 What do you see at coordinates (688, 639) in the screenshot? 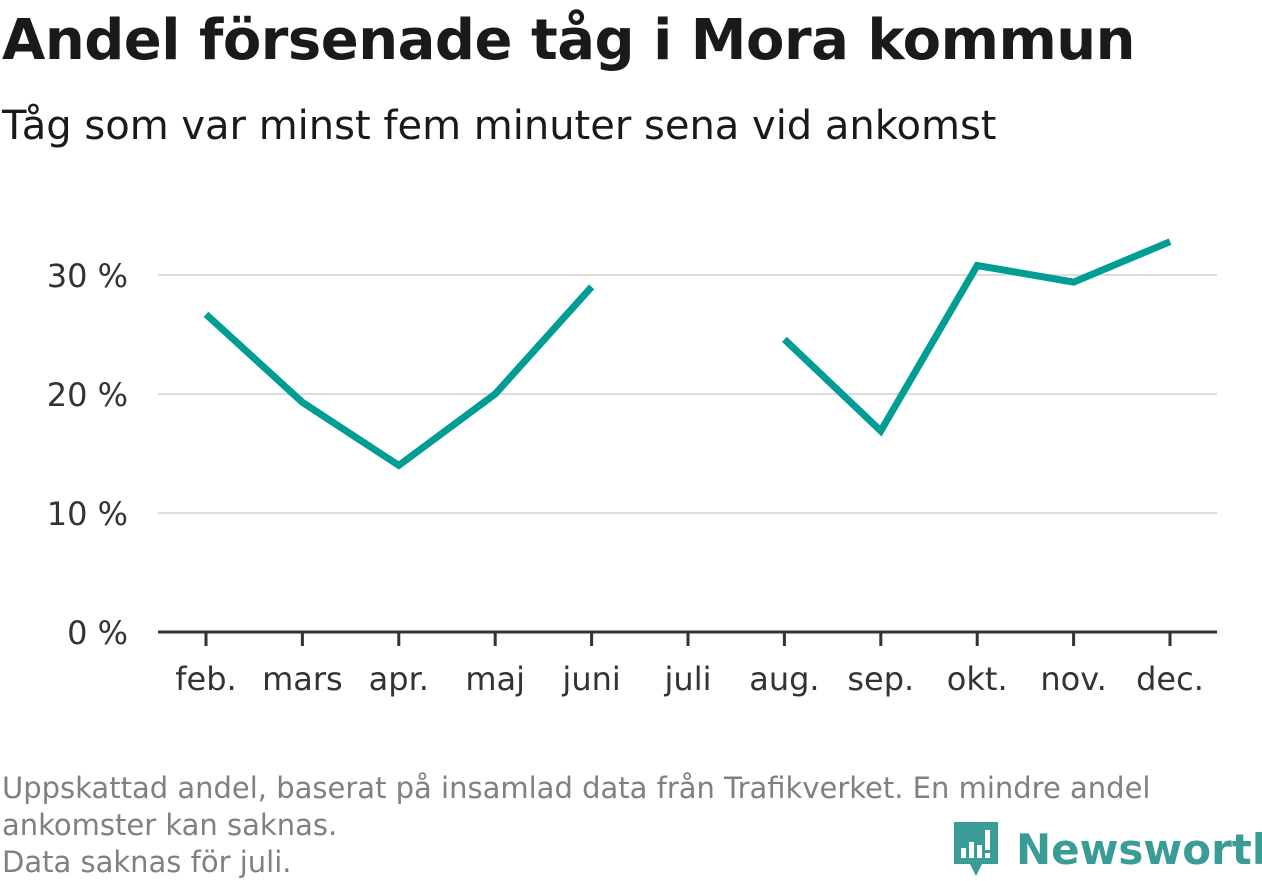
I see `x-ticks` at bounding box center [688, 639].